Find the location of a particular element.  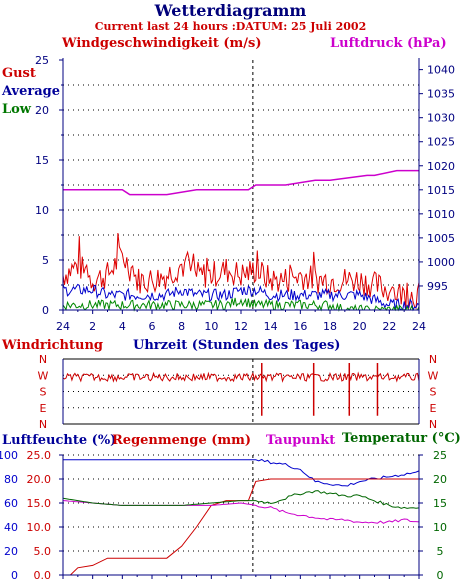

pressure-title: Luftdruck (hPa) is located at coordinates (388, 43).